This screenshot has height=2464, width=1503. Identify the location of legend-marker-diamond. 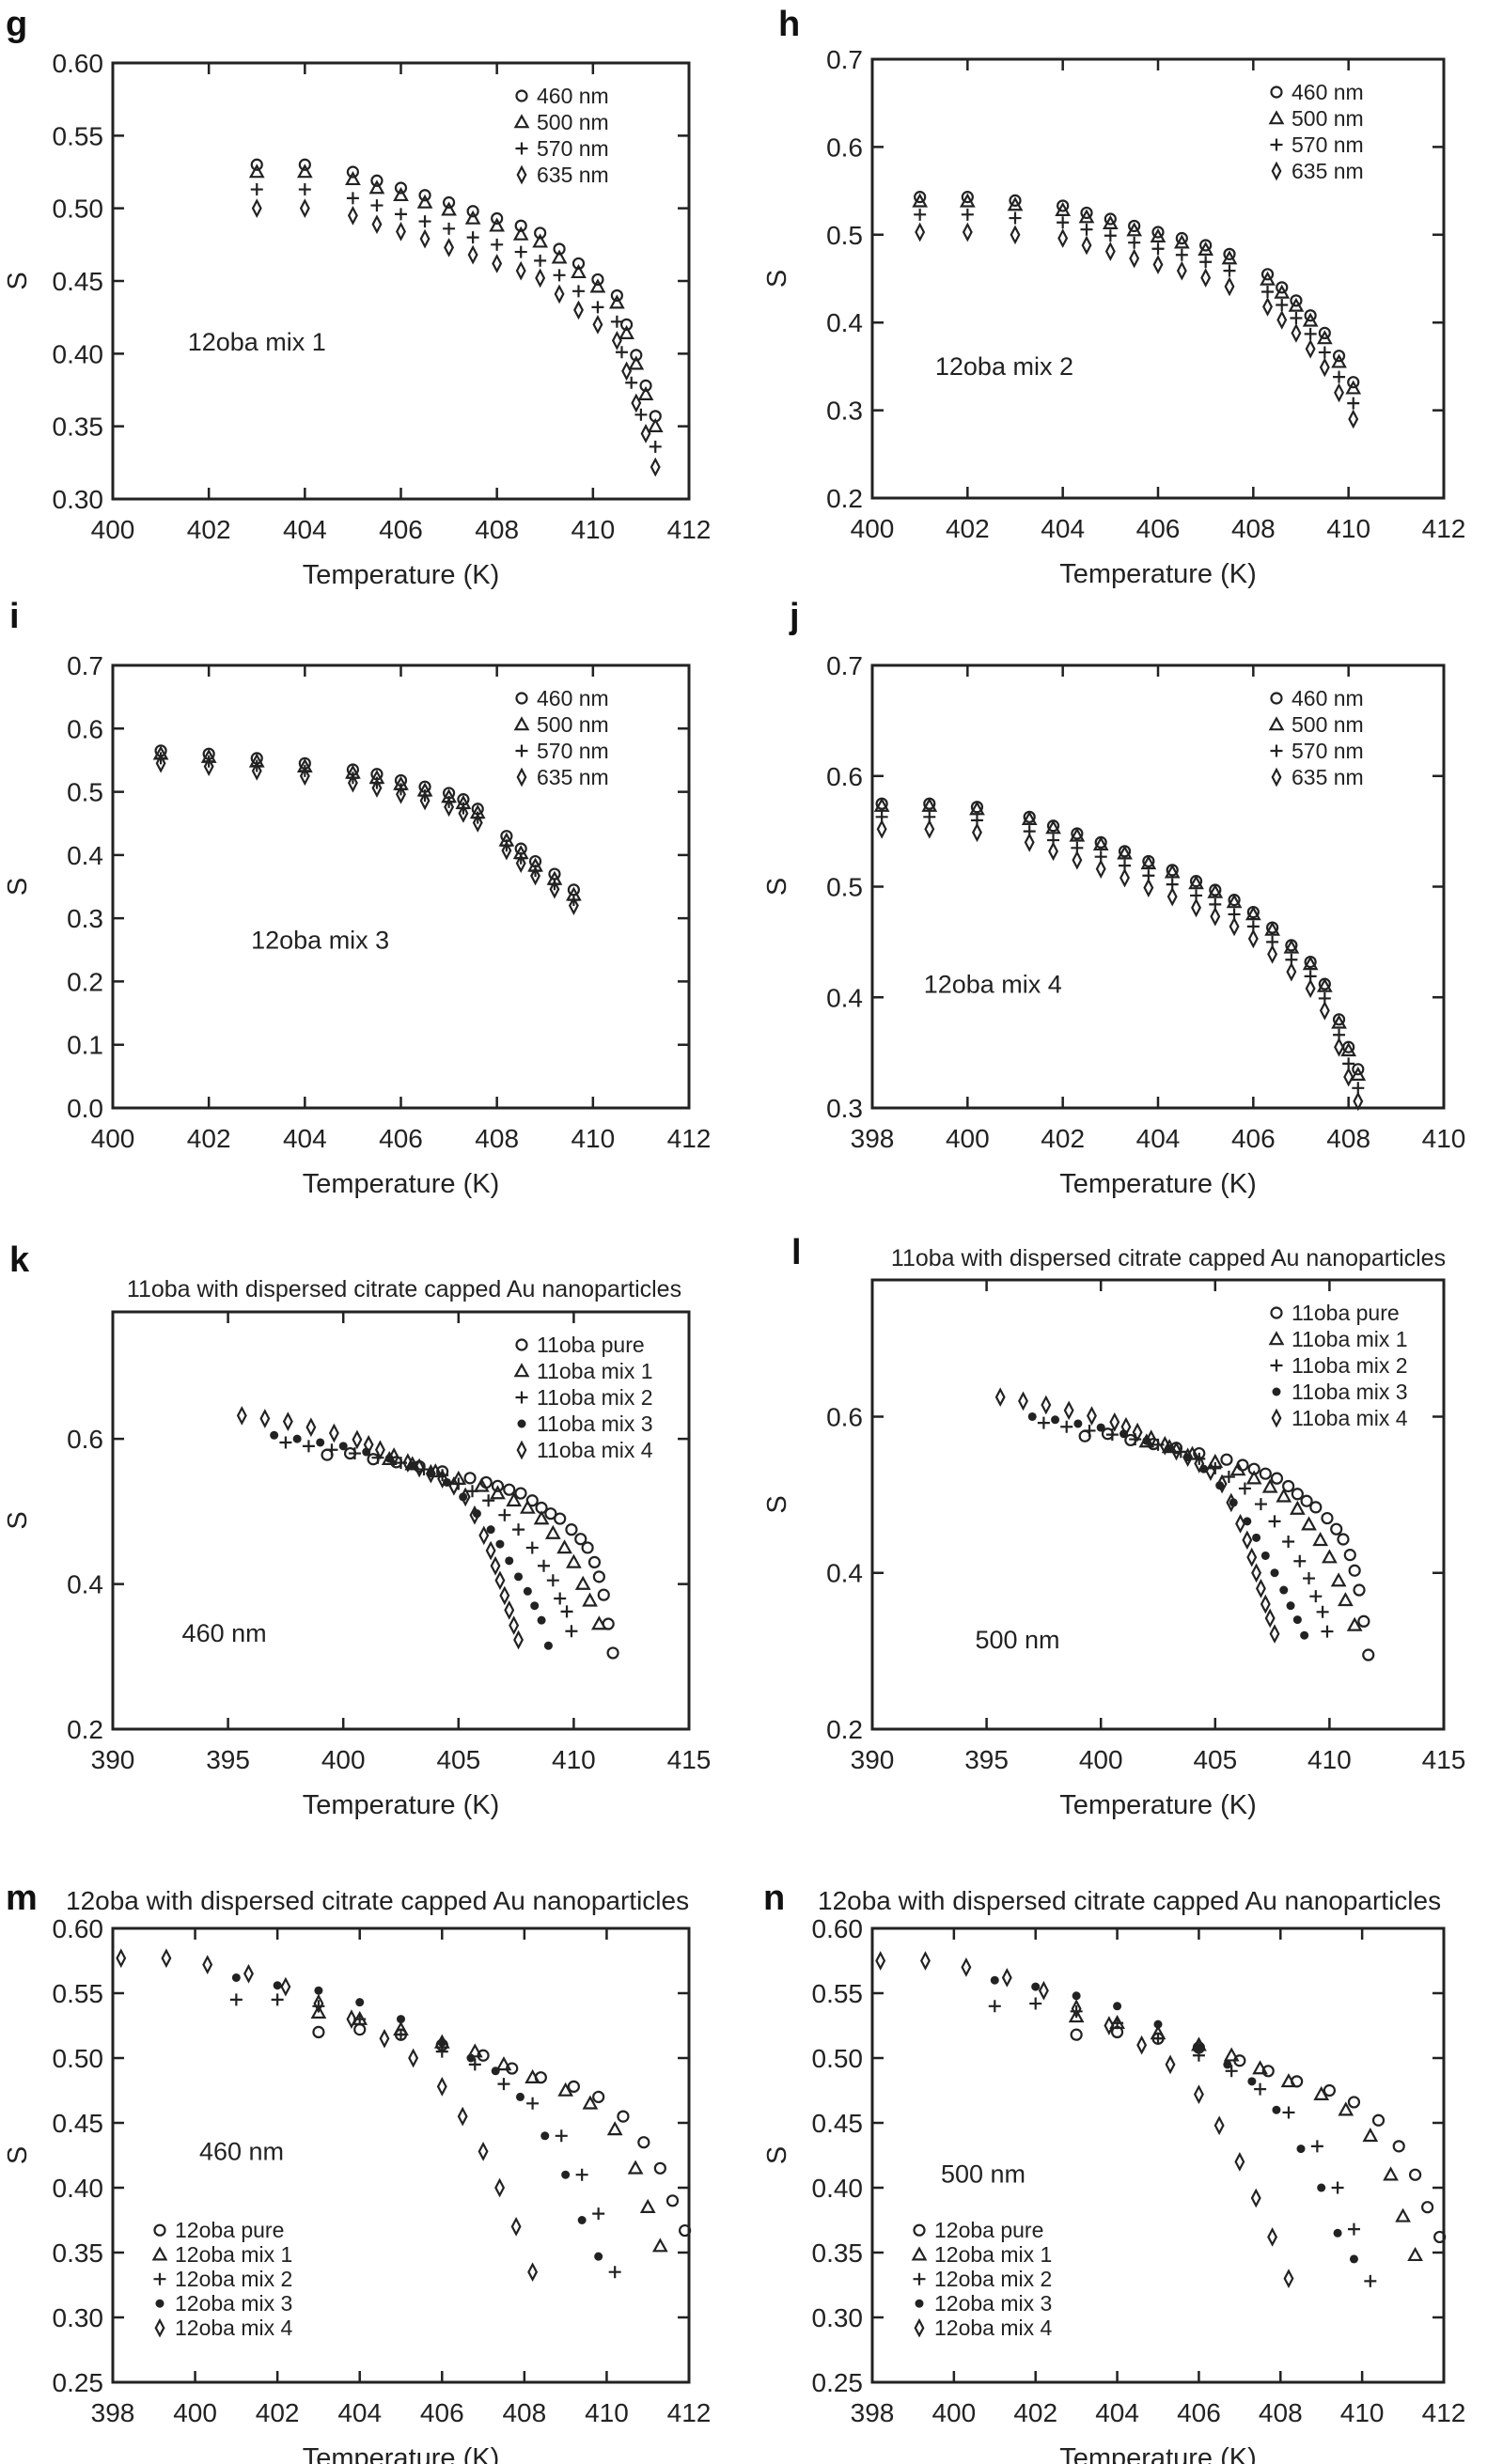
(521, 1450).